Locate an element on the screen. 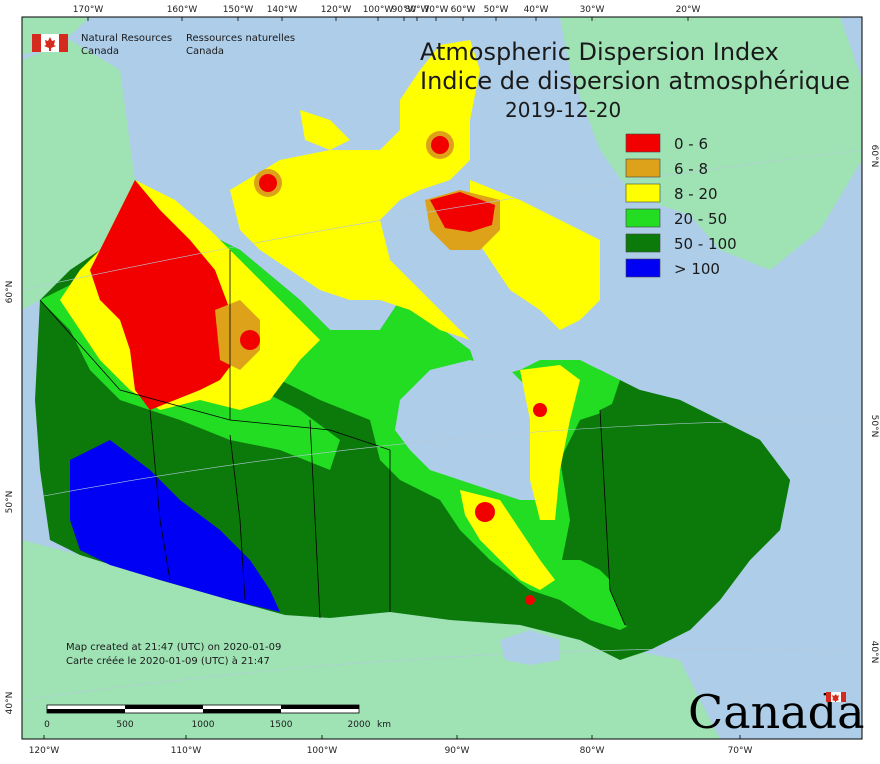 The image size is (880, 764). scale-label: 1000 is located at coordinates (203, 725).